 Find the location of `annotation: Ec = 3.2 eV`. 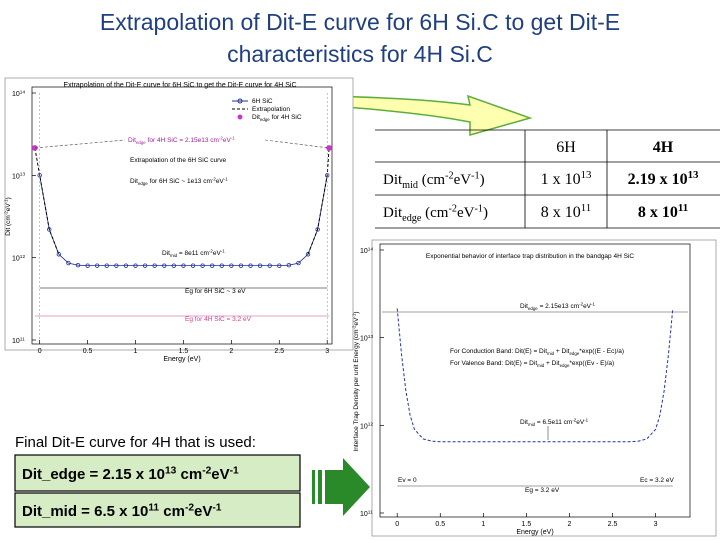

annotation: Ec = 3.2 eV is located at coordinates (657, 480).